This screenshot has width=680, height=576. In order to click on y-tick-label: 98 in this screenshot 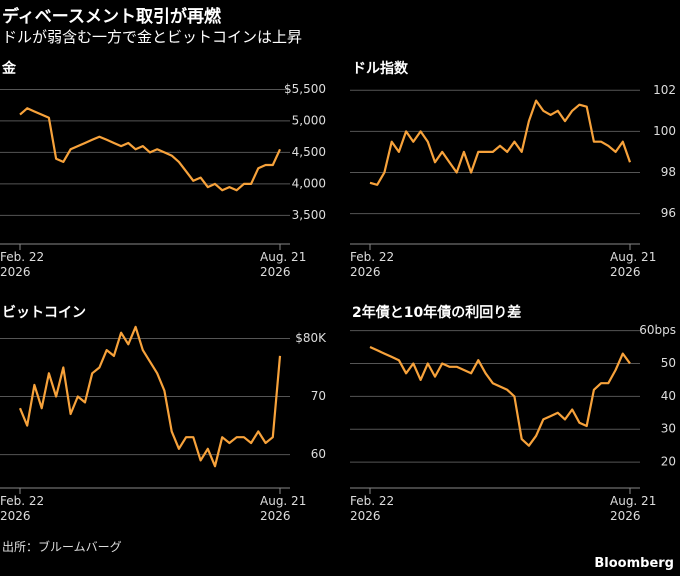, I will do `click(668, 172)`.